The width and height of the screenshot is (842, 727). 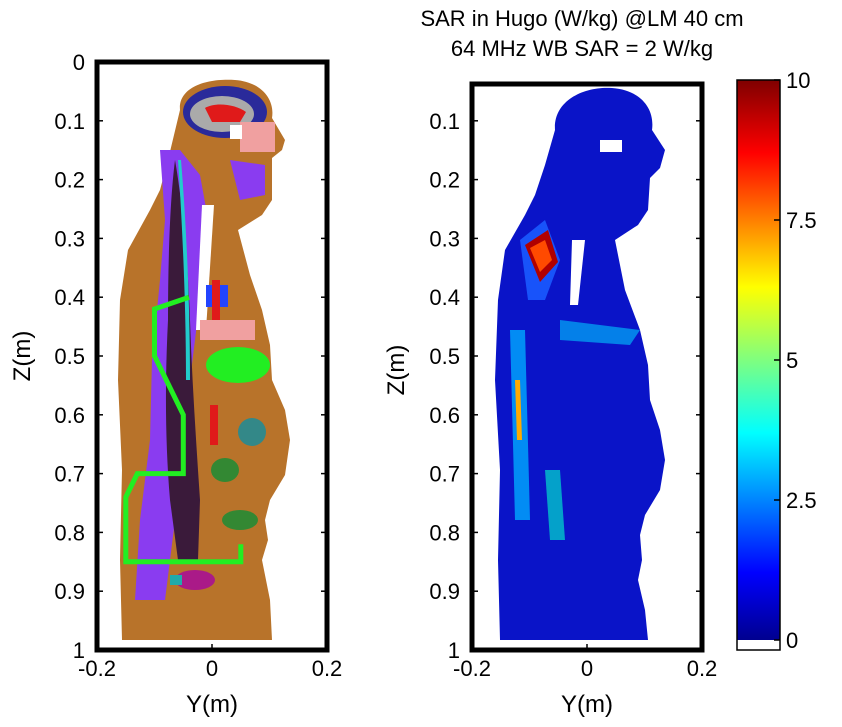 I want to click on colorbar-tick-label: 7.5, so click(x=801, y=220).